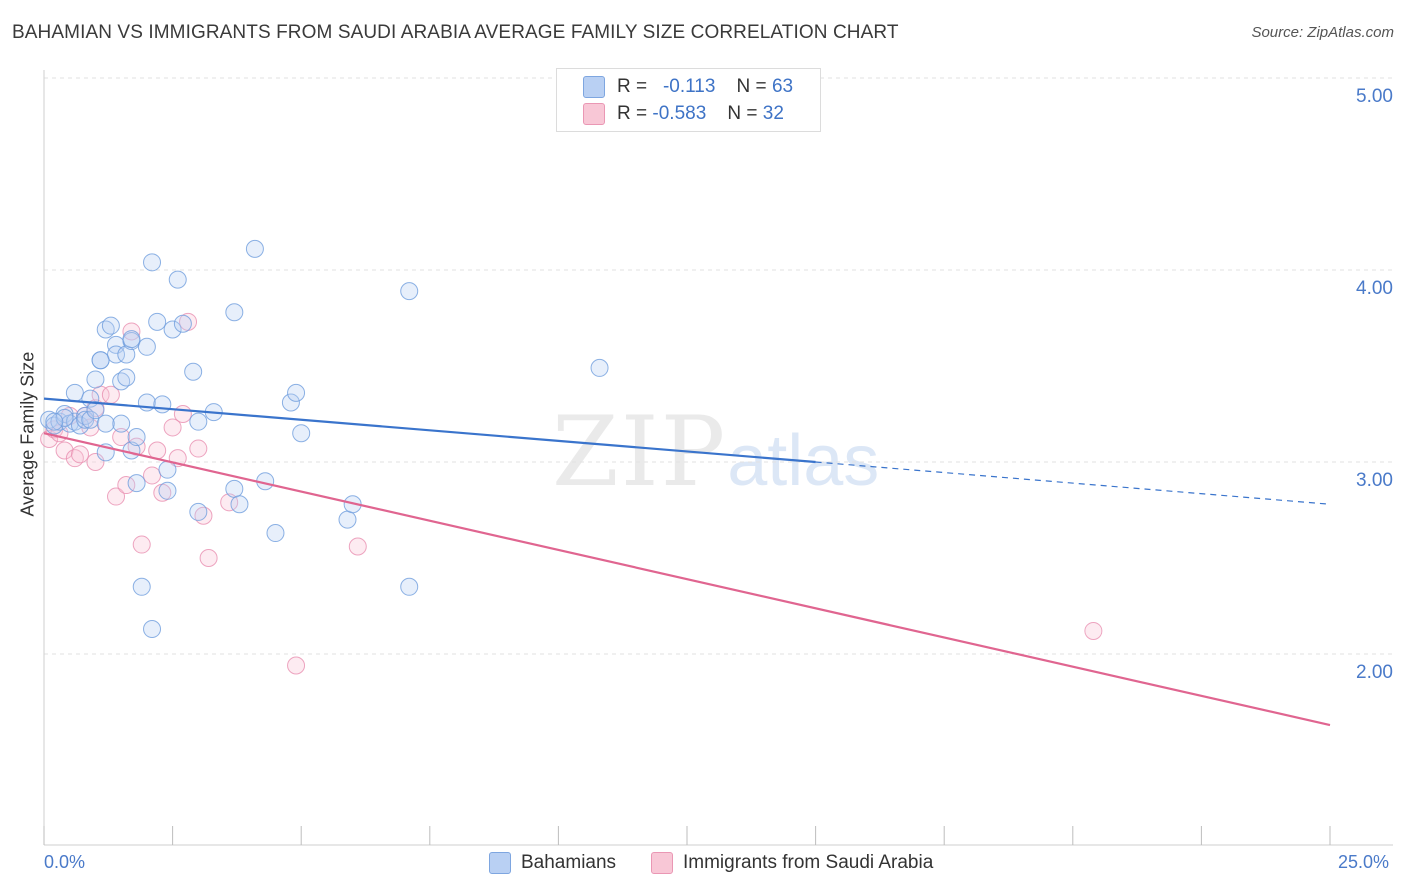  Describe the element at coordinates (773, 113) in the screenshot. I see `n-value: 32` at that location.